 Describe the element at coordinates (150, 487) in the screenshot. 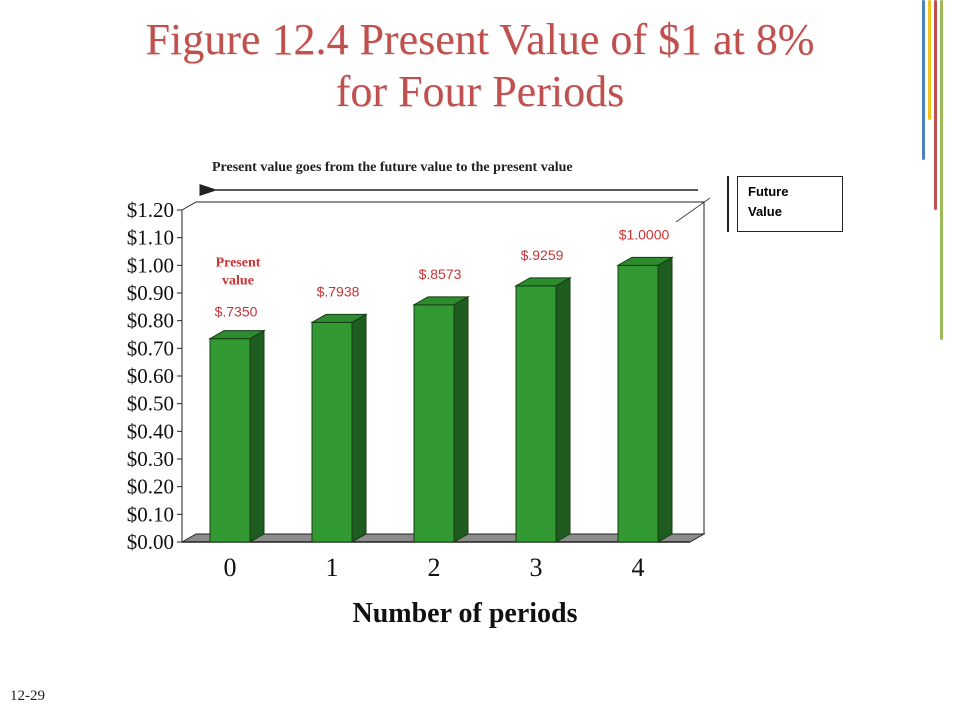

I see `y-tick-label: $0.20` at that location.